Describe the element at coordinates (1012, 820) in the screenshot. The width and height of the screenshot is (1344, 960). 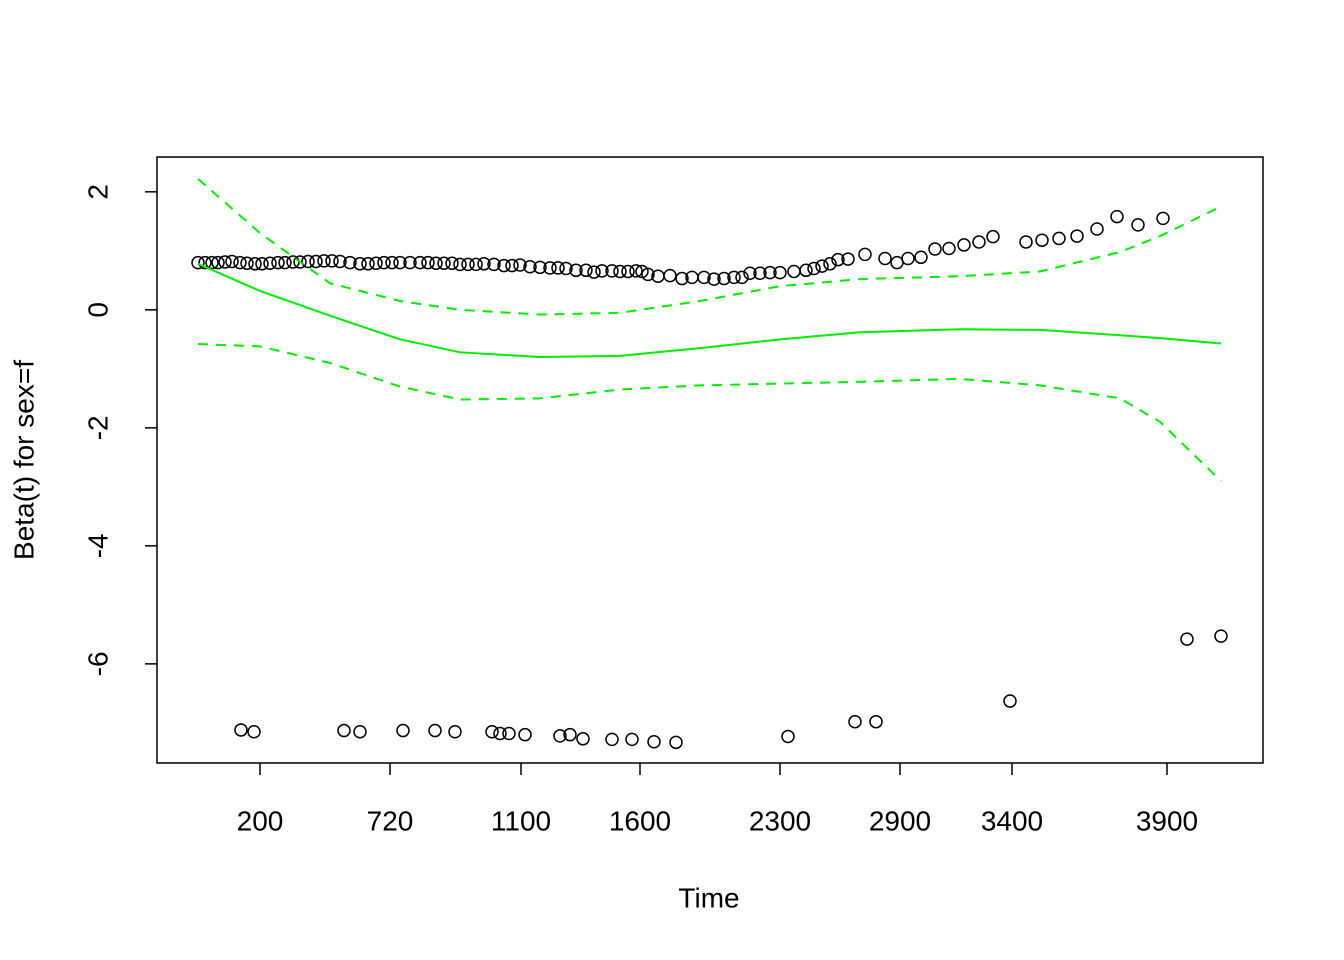
I see `x-tick-label: 3400` at that location.